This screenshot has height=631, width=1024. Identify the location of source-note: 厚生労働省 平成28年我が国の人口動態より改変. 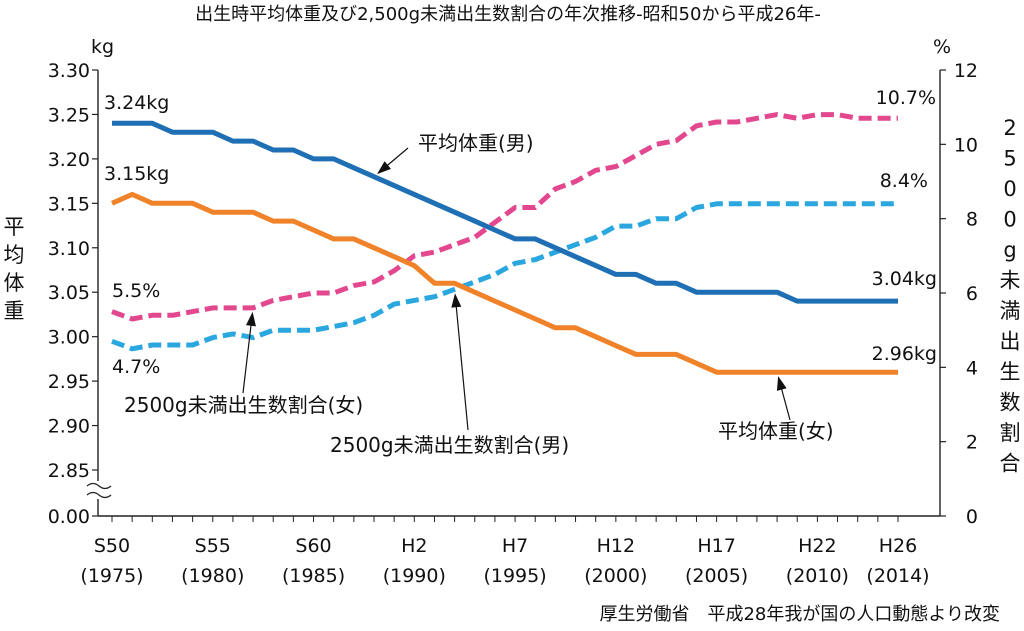
(799, 614).